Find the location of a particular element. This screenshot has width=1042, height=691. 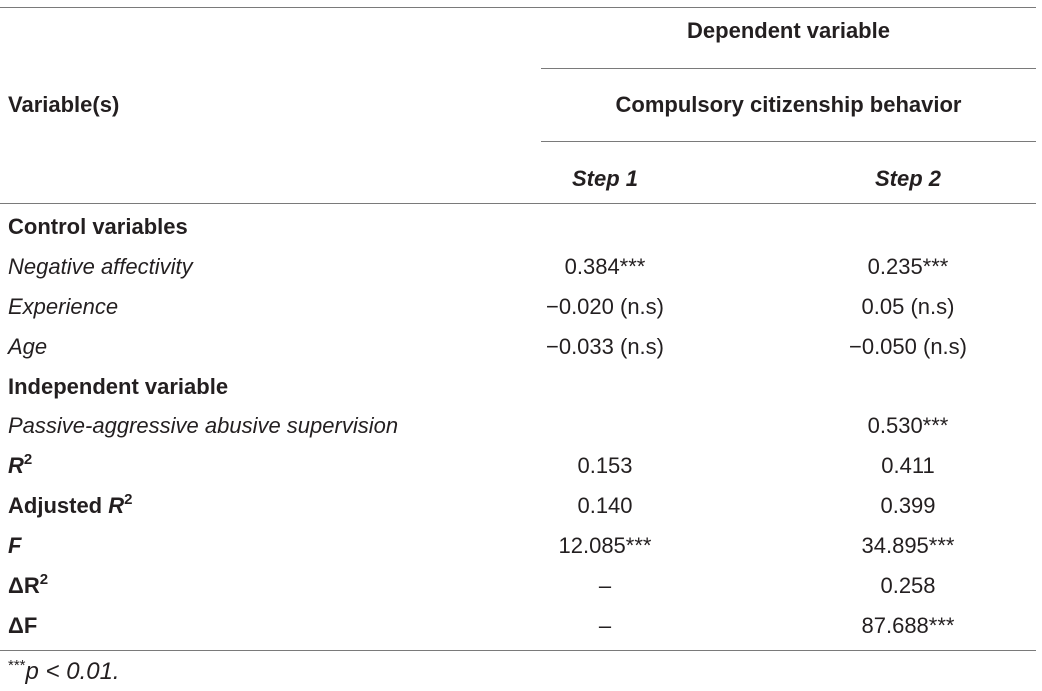

delta-r-squared-step1: – is located at coordinates (605, 585).